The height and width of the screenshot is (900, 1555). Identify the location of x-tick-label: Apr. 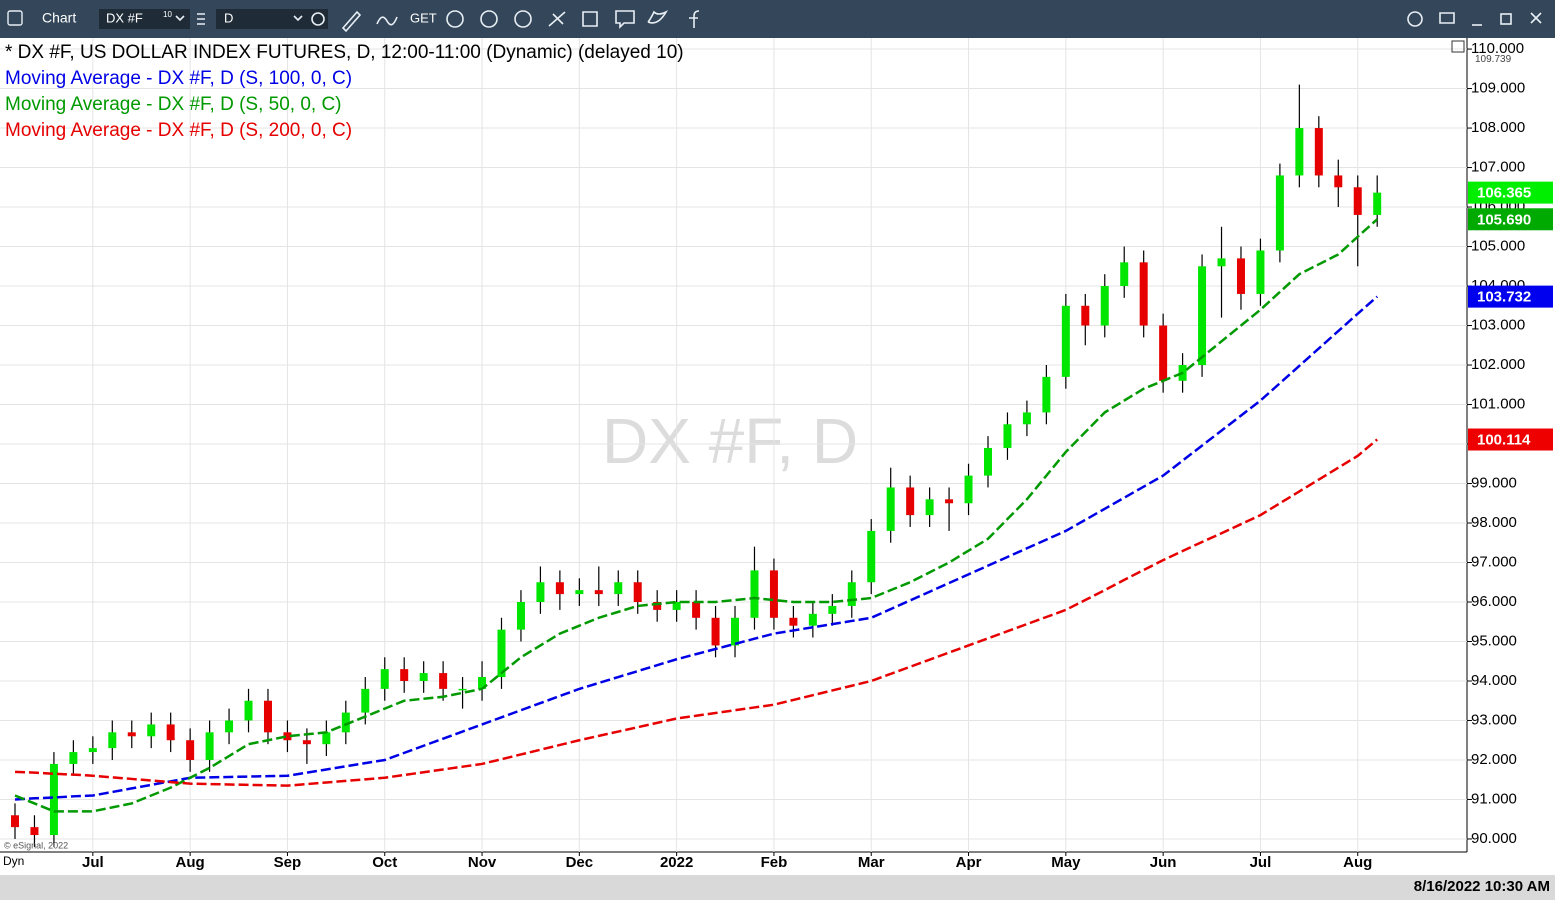
(969, 862).